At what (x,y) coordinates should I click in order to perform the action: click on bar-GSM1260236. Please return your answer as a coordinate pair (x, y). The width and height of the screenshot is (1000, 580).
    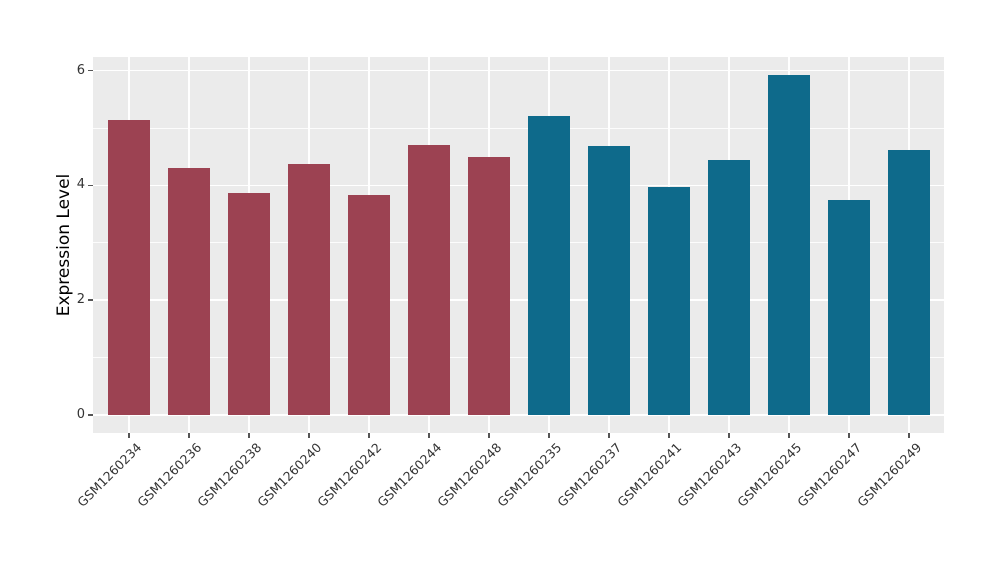
    Looking at the image, I should click on (189, 291).